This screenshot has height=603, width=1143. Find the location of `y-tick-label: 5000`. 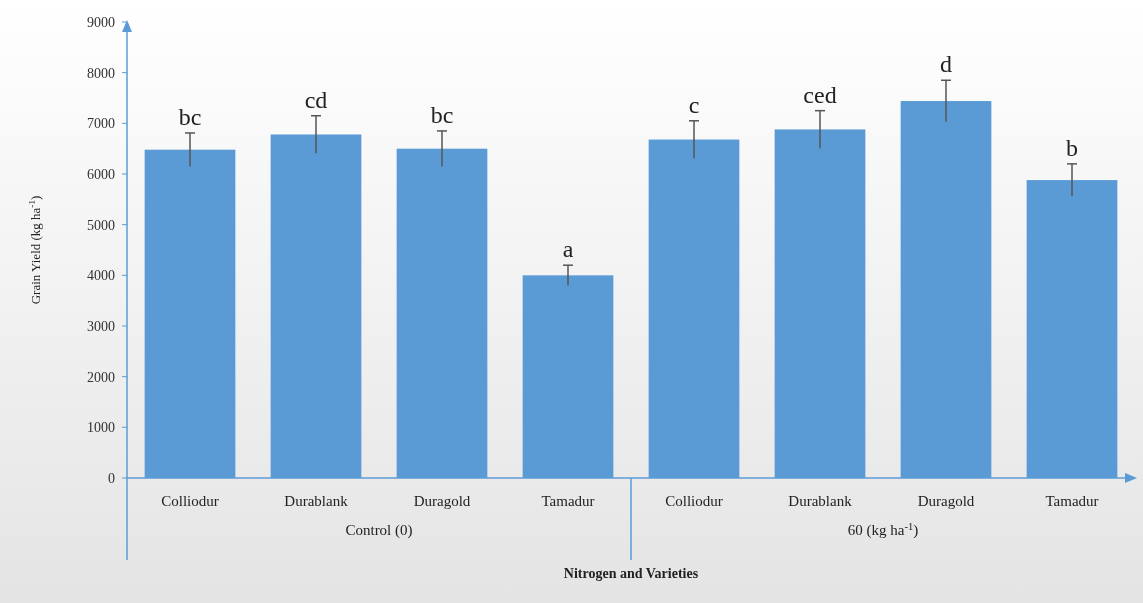

y-tick-label: 5000 is located at coordinates (101, 225).